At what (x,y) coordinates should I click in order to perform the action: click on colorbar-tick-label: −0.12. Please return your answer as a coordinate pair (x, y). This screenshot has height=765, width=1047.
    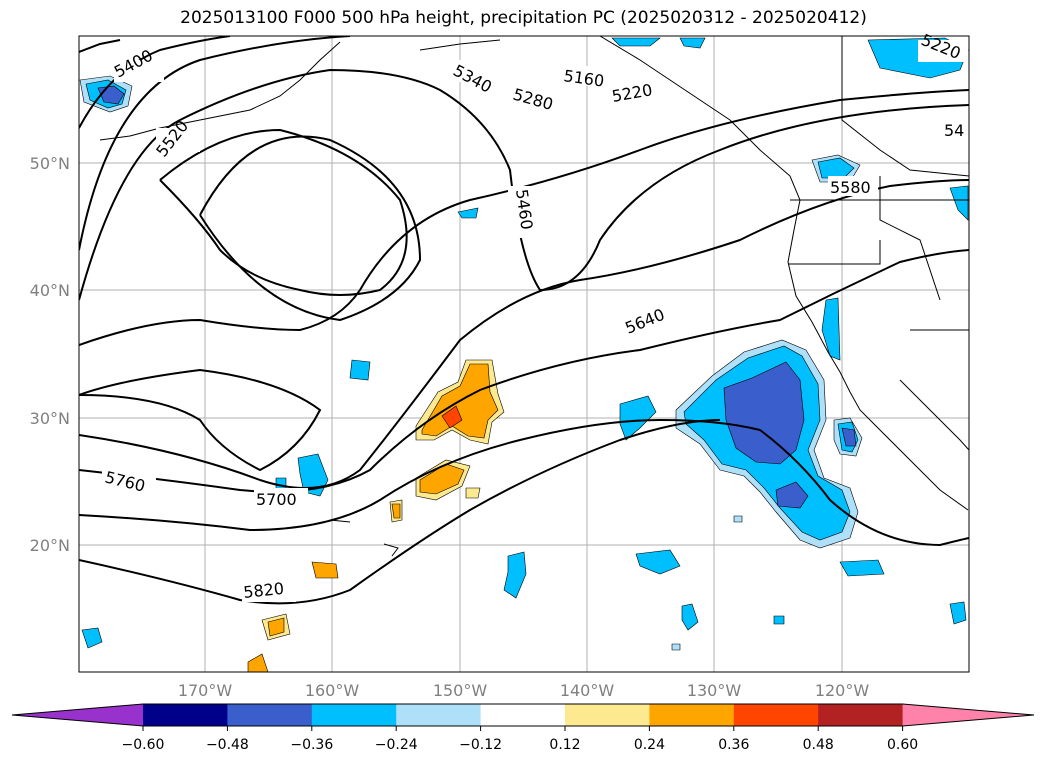
    Looking at the image, I should click on (480, 745).